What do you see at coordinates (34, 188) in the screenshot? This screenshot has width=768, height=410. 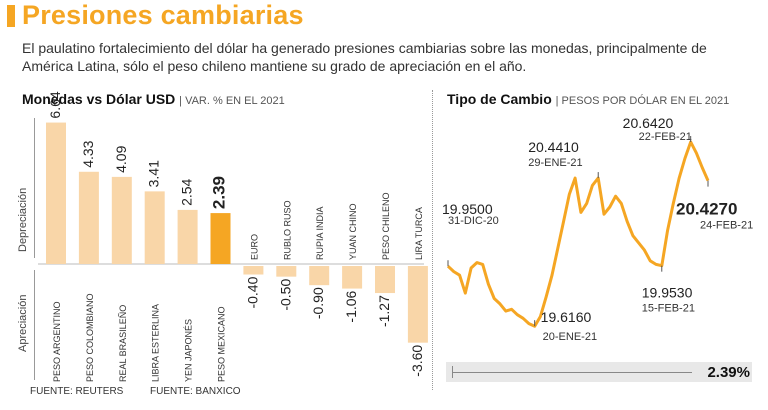 I see `depreciation-zone-line` at bounding box center [34, 188].